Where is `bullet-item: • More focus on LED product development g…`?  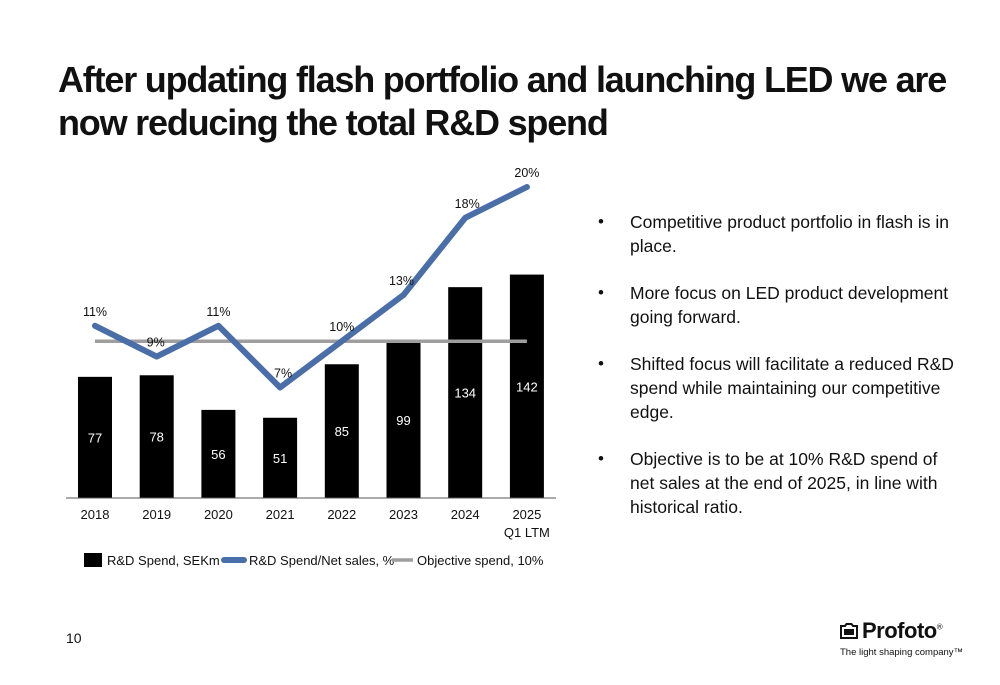 bullet-item: • More focus on LED product development g… is located at coordinates (774, 305).